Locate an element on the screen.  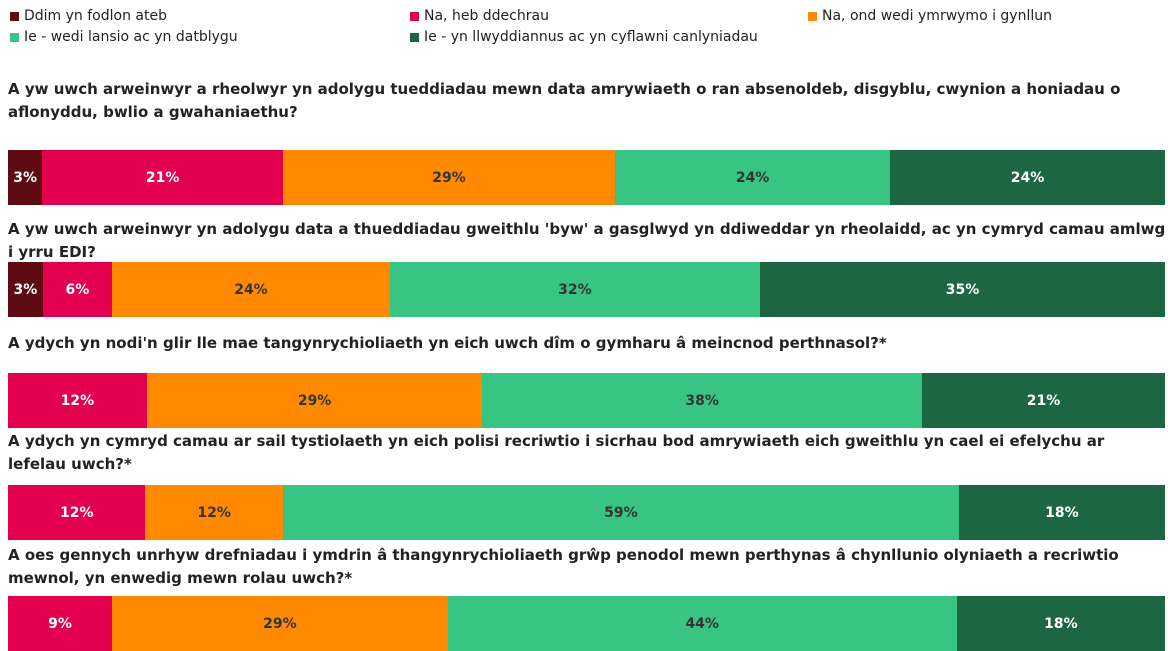
legend-item: Na, ond wedi ymrwymo i gynllun is located at coordinates (930, 16).